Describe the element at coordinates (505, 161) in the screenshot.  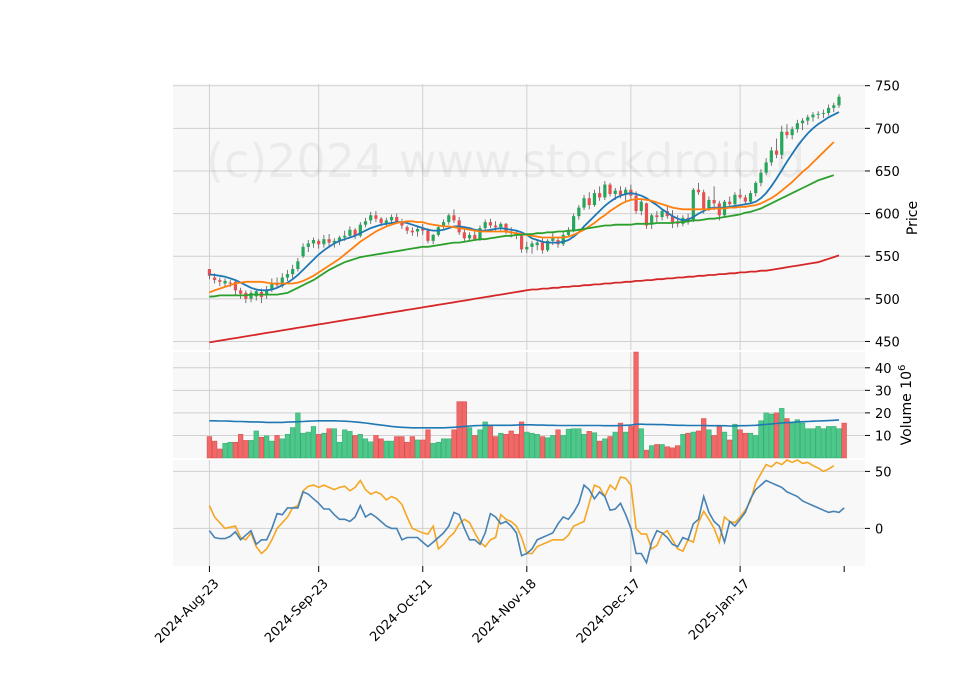
I see `watermark-text: (c)2024 www.stockdroid.d` at that location.